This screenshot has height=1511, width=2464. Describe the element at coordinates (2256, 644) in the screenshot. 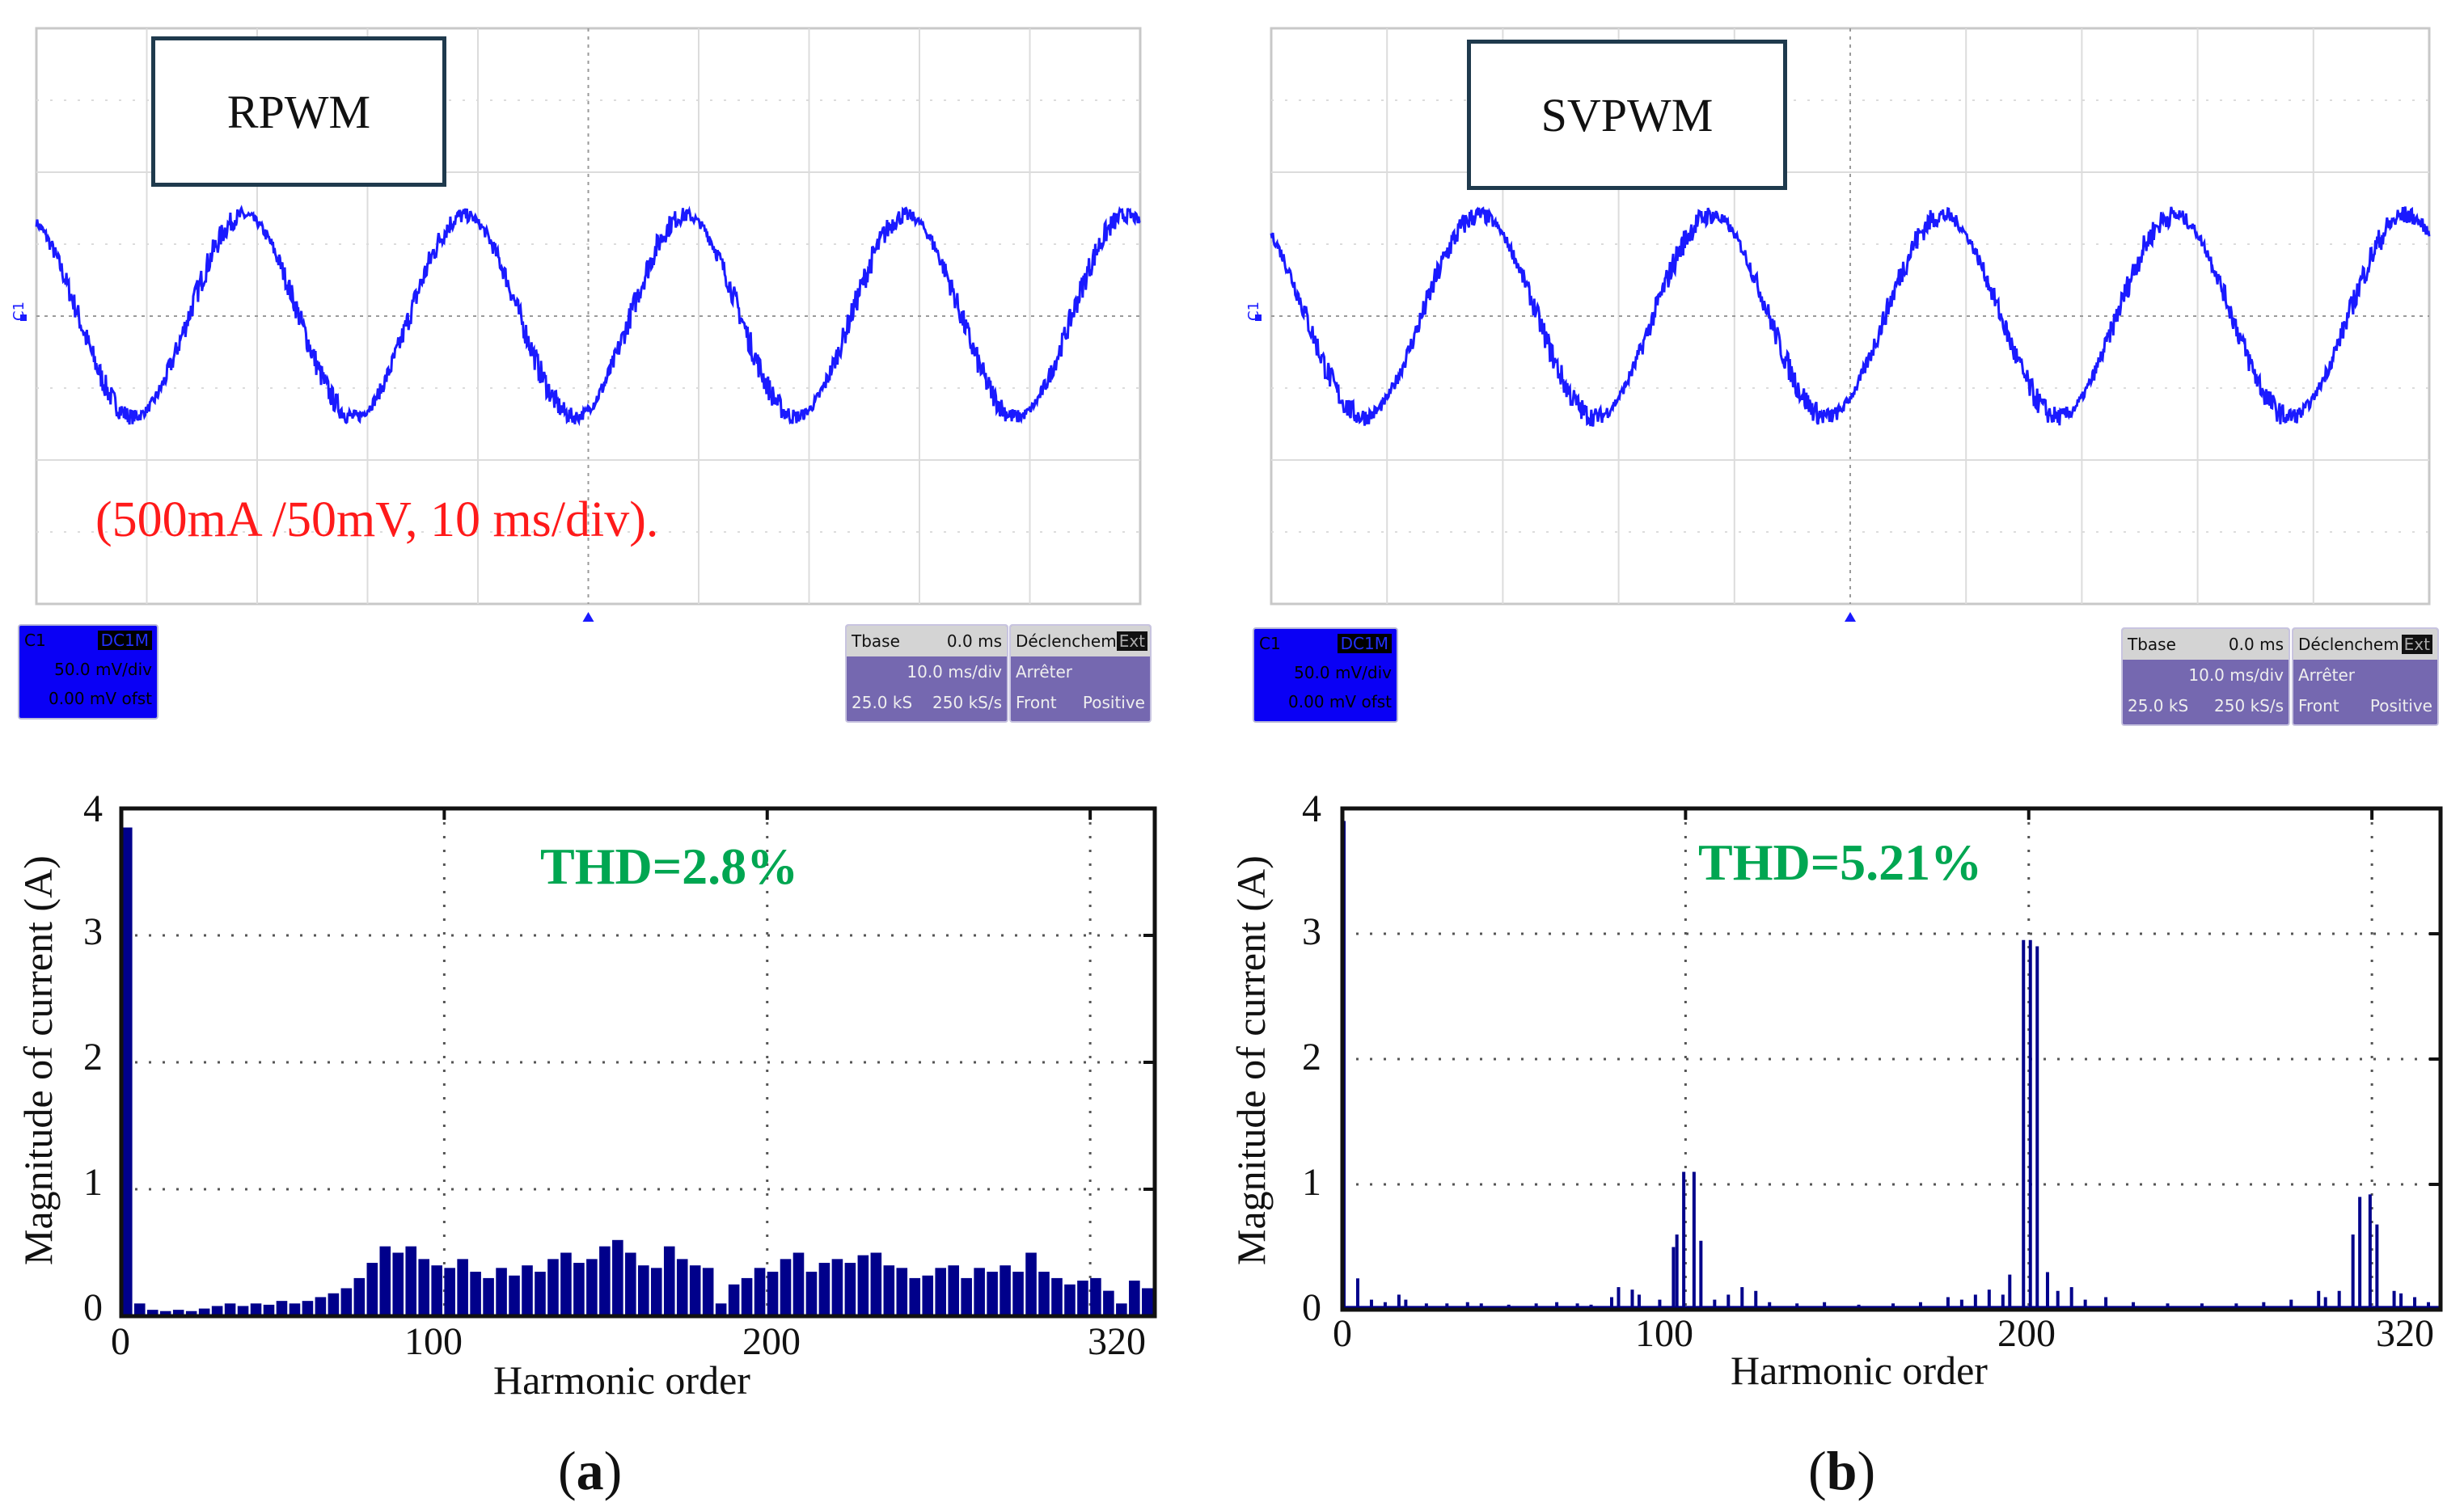

I see `timebase-delay: 0.0 ms` at that location.